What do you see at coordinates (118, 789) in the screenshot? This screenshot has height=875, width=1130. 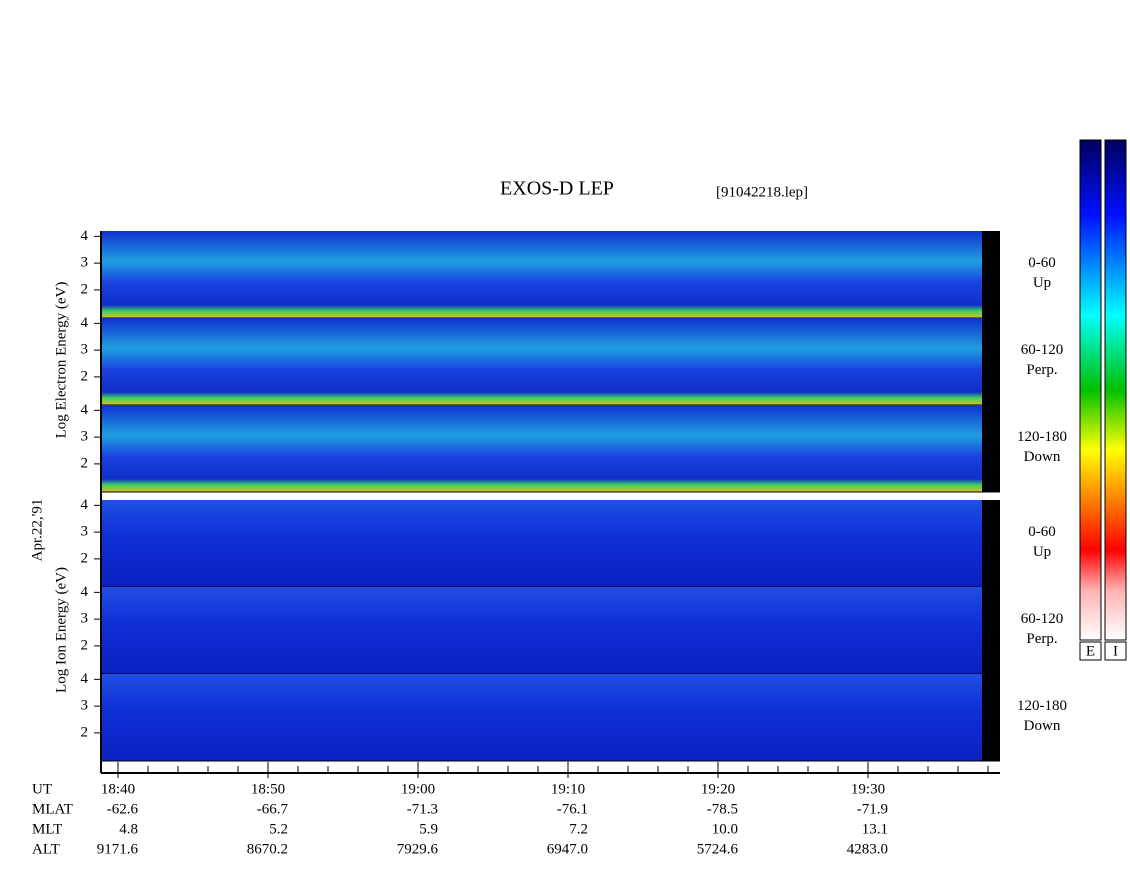 I see `x-tick-label: 18:40` at bounding box center [118, 789].